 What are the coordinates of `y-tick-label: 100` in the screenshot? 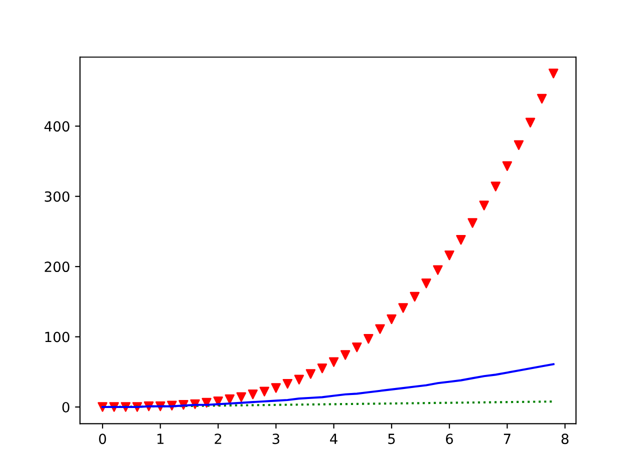 It's located at (57, 337).